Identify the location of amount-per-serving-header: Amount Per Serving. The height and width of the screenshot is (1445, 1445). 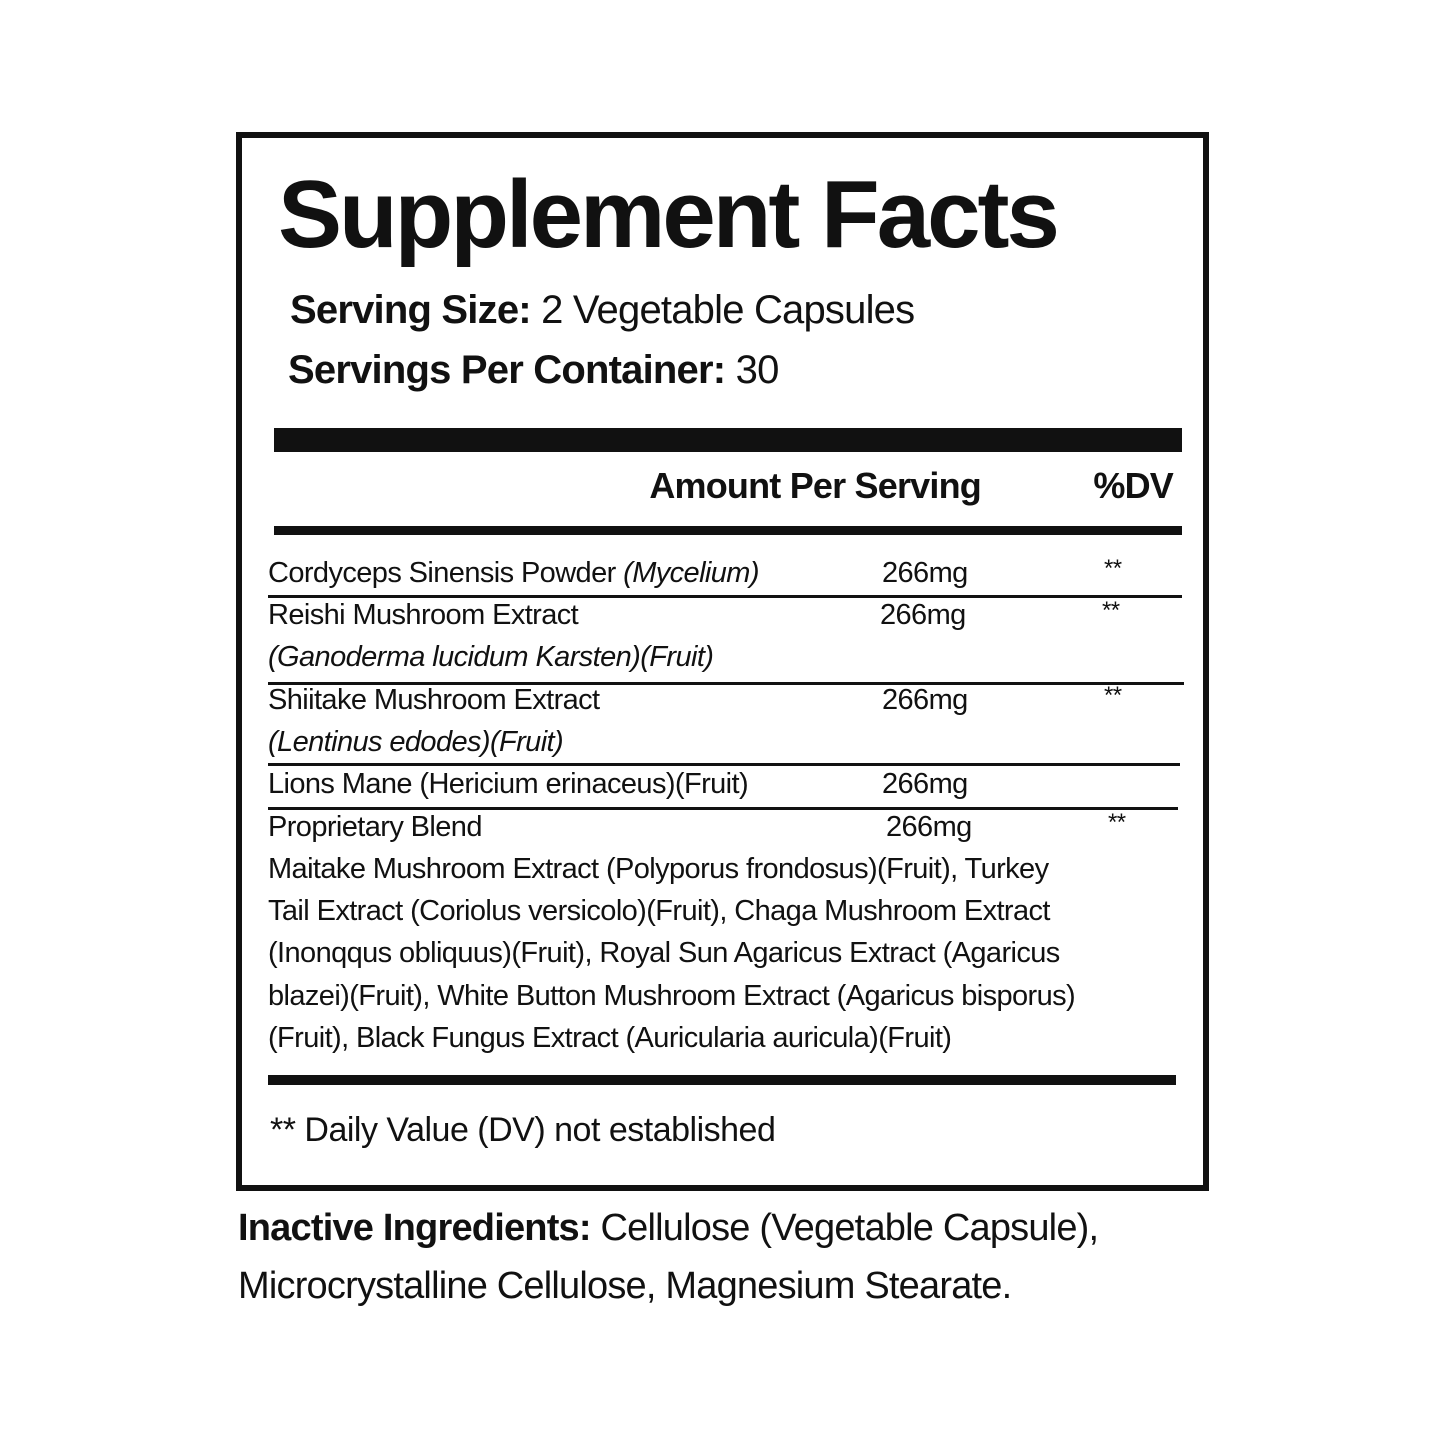
(815, 485).